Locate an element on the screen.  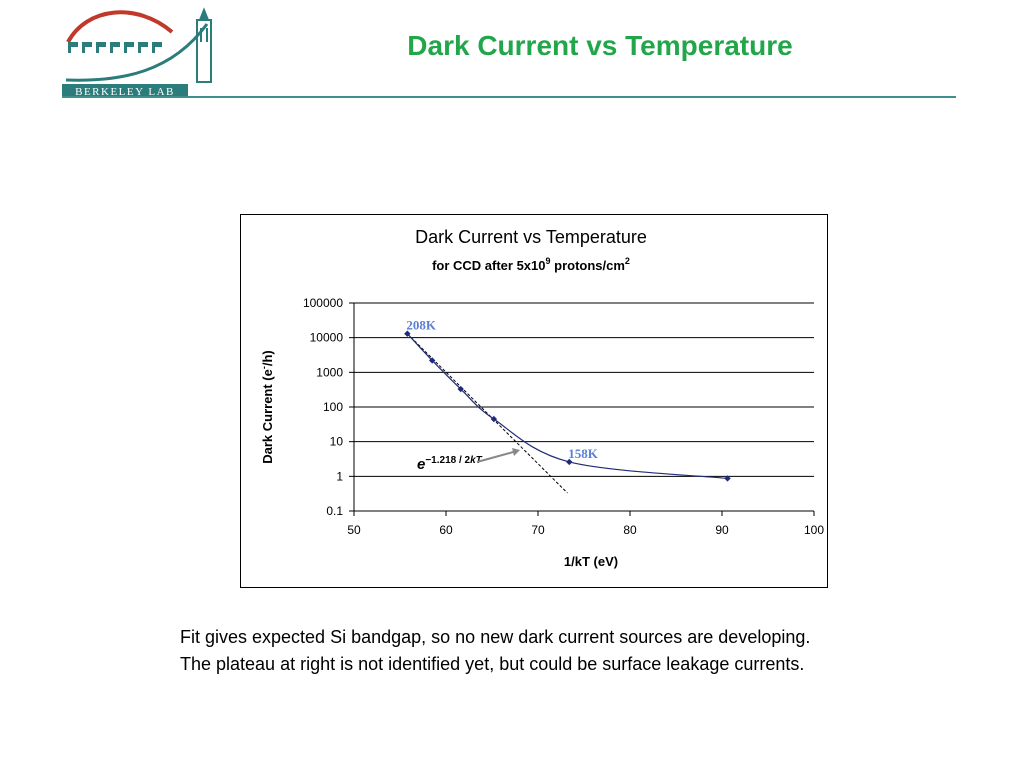
x-axis-label: 1/kT (eV) is located at coordinates (591, 561).